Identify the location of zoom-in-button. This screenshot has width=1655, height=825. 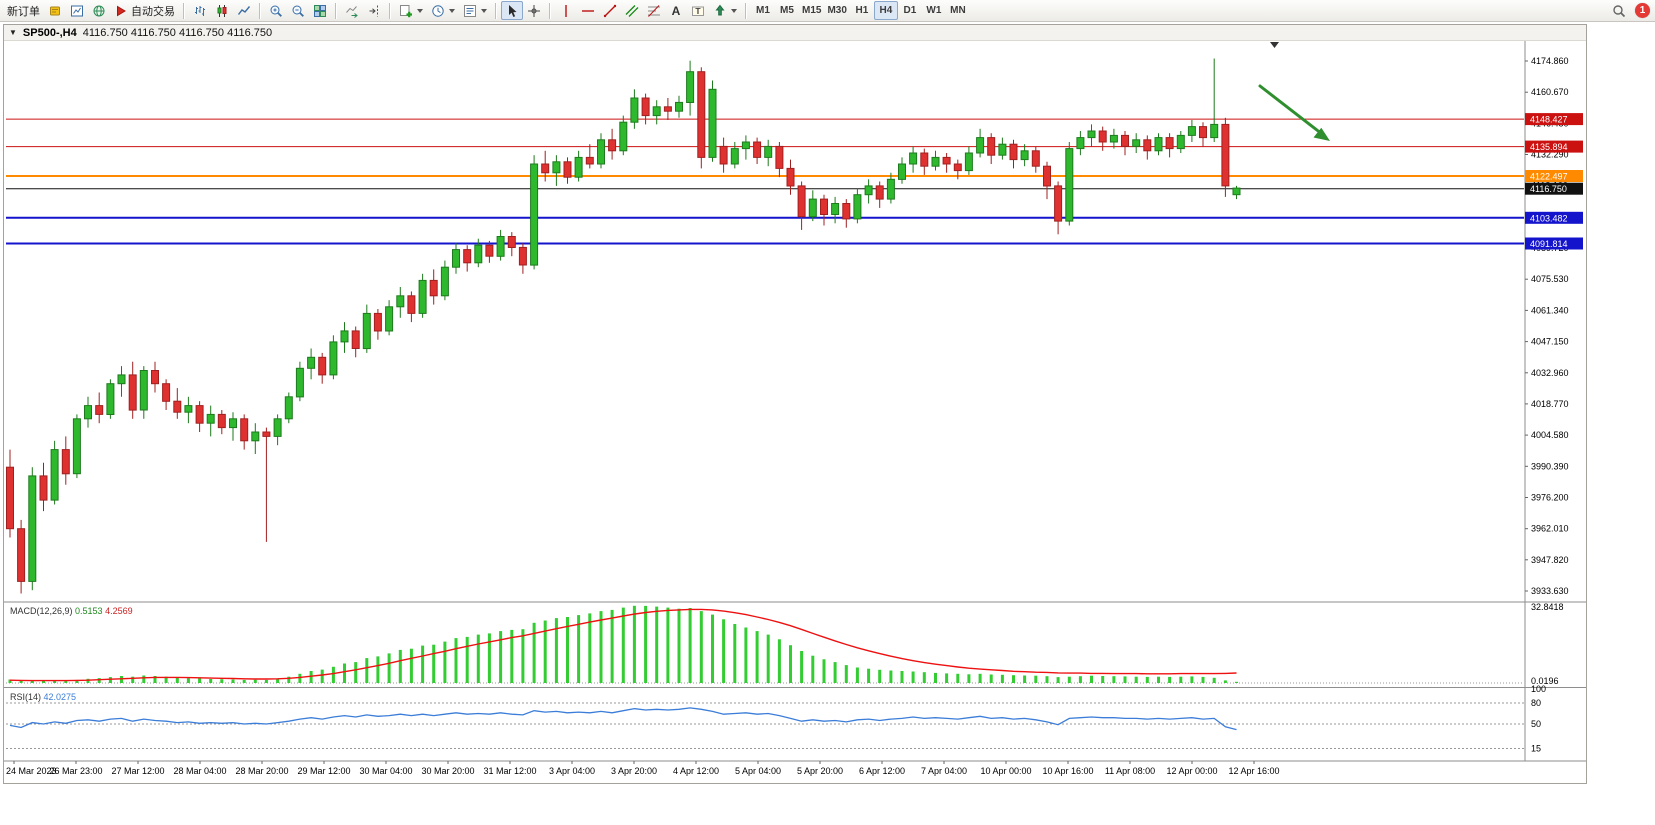
(276, 10).